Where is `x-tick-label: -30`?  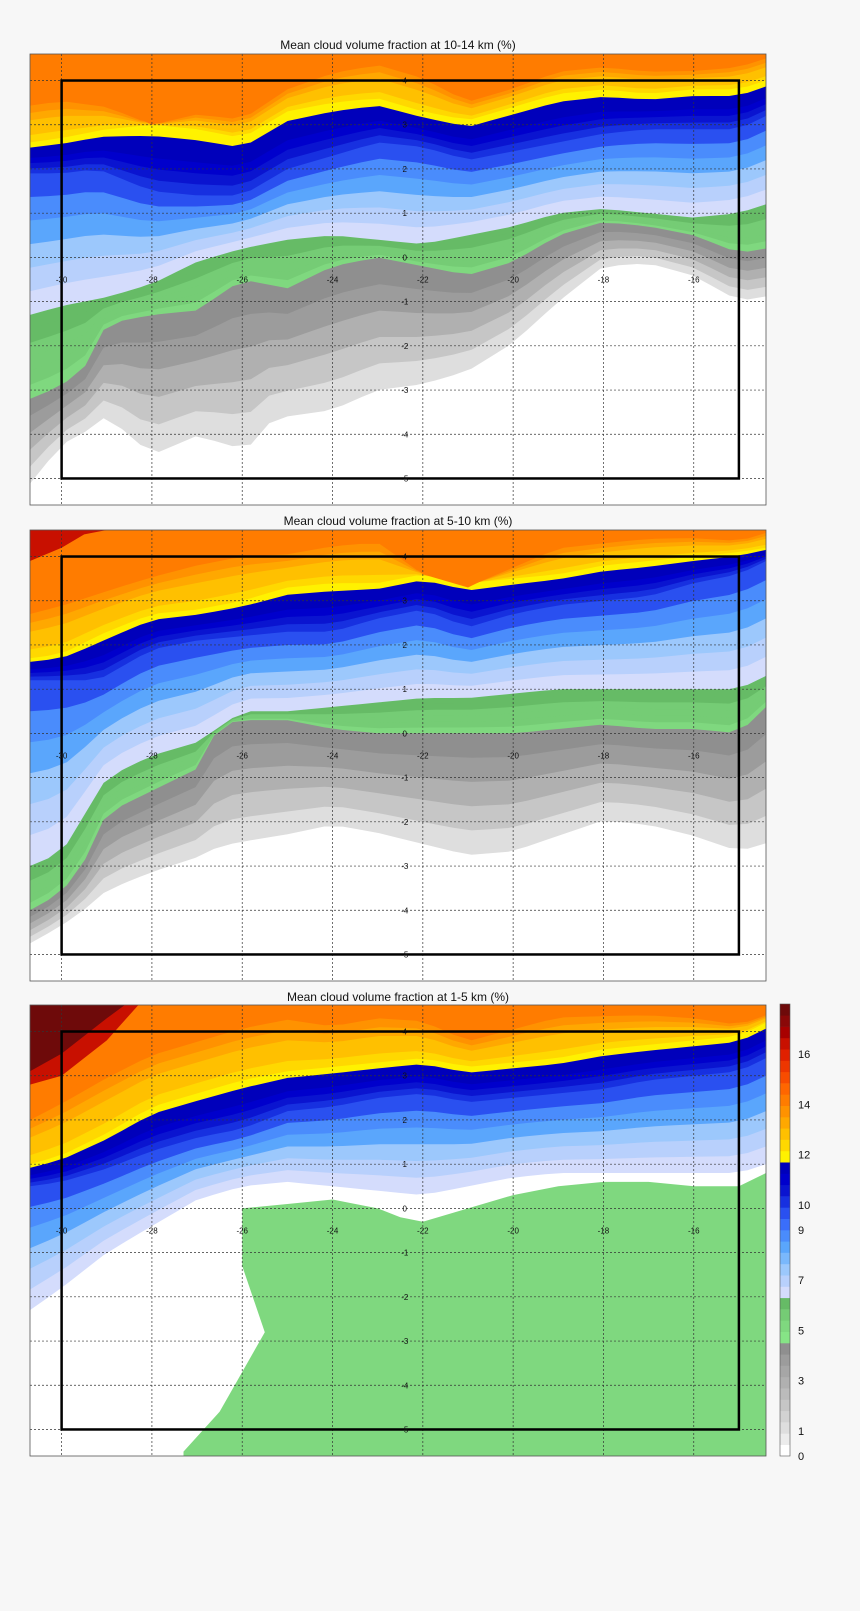
x-tick-label: -30 is located at coordinates (62, 279).